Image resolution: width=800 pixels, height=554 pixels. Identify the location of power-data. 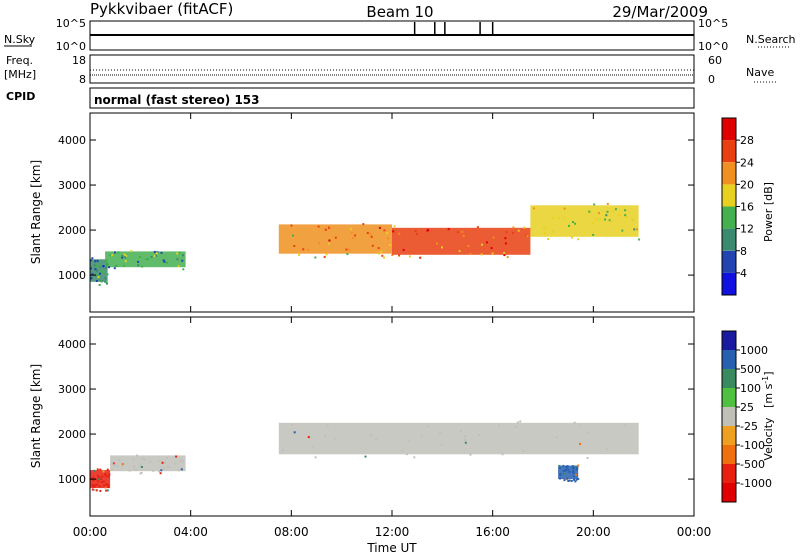
(365, 244).